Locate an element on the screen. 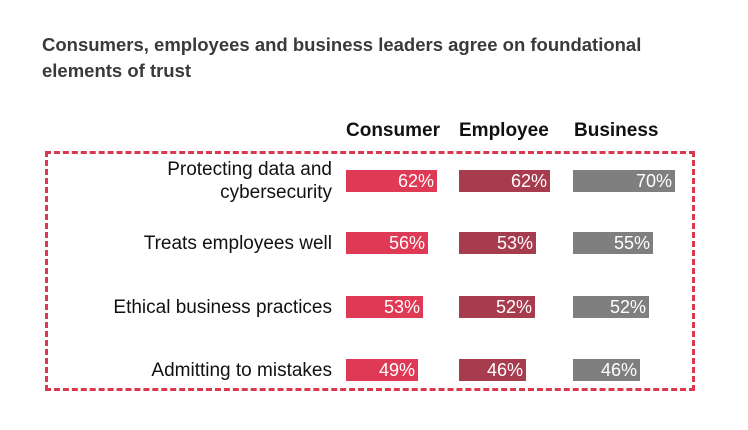 The width and height of the screenshot is (748, 430). category-label-line: Protecting data and is located at coordinates (249, 169).